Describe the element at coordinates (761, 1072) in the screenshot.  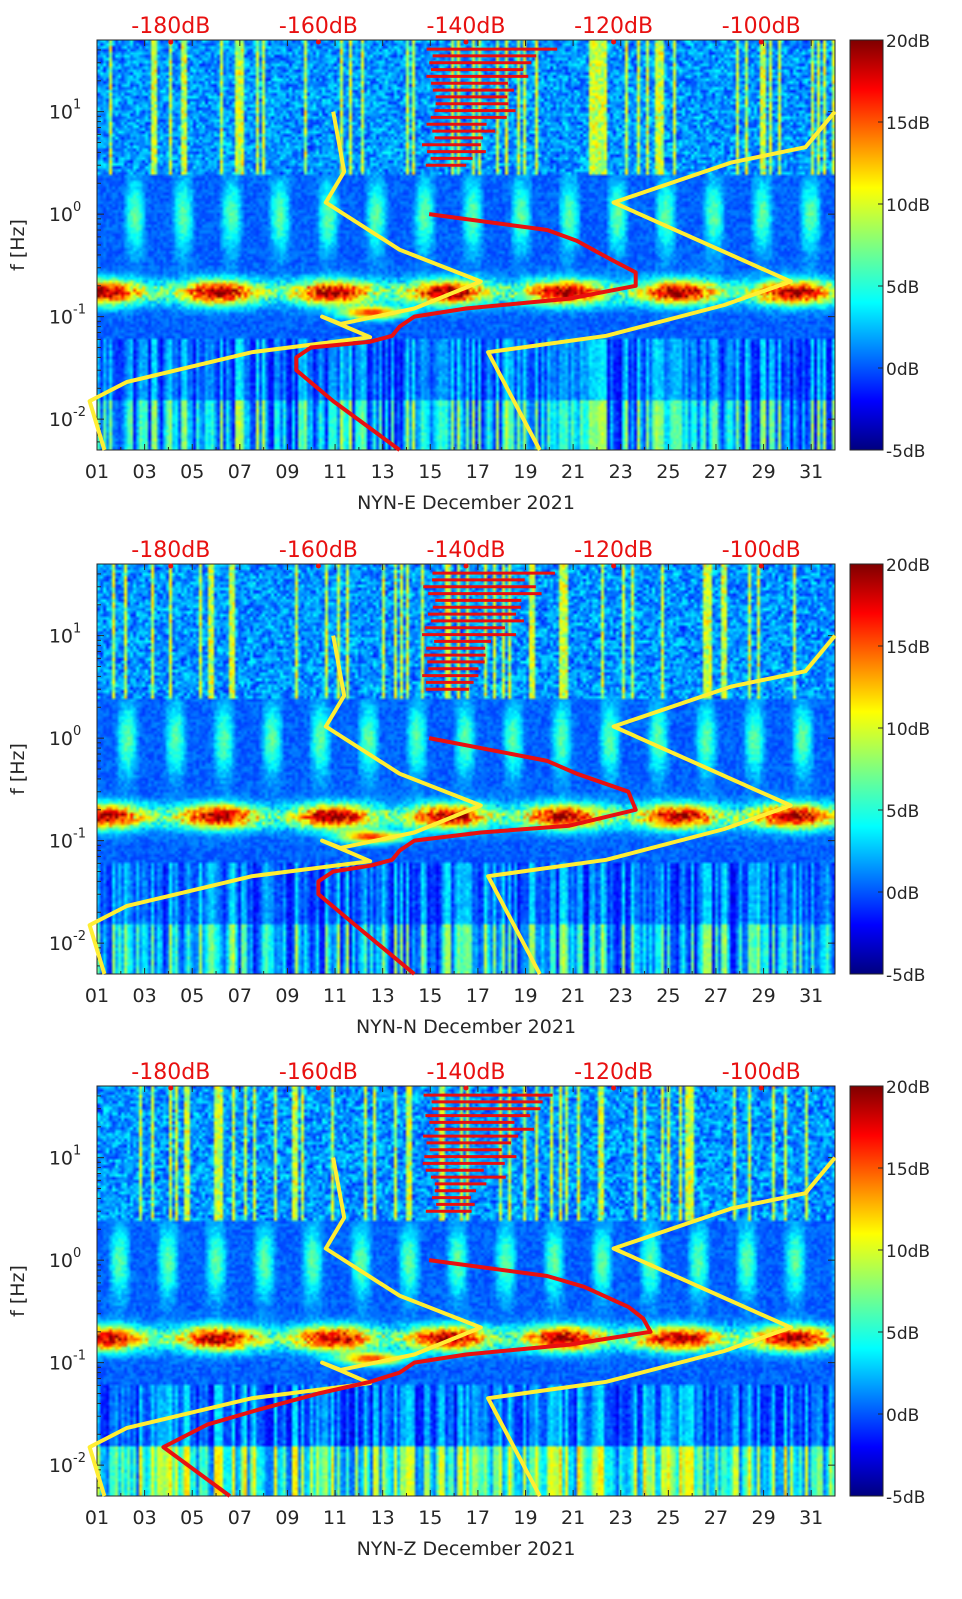
I see `top-db-label: -100dB` at that location.